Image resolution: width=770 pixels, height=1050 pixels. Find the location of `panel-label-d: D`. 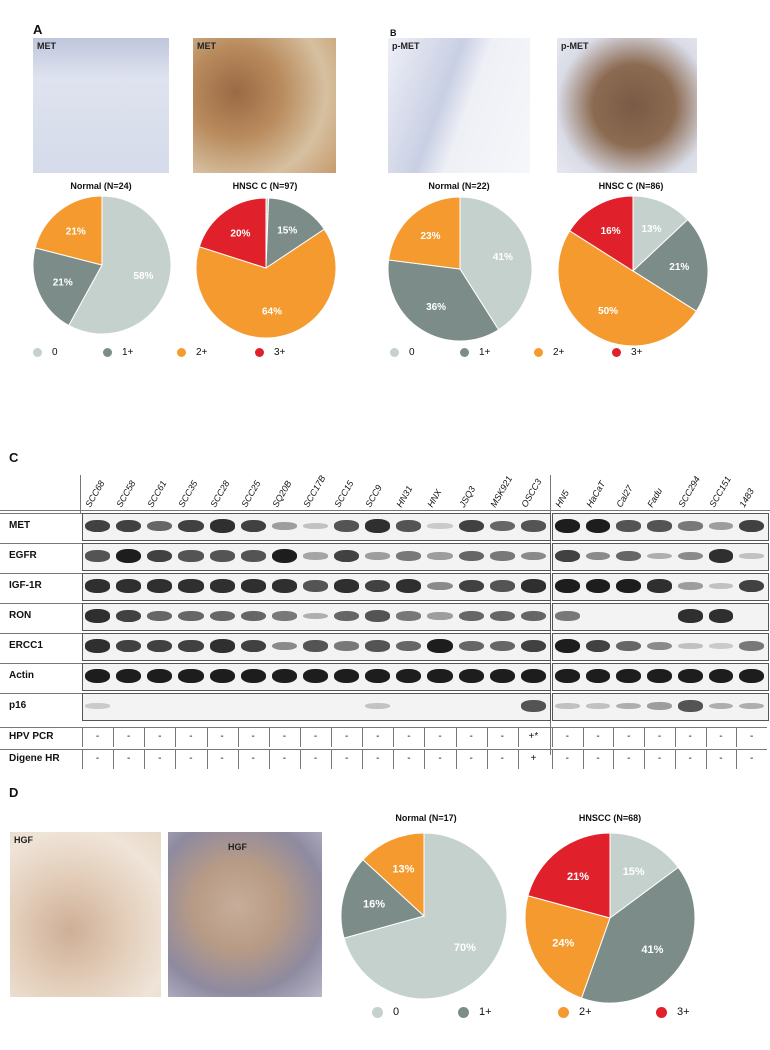

panel-label-d: D is located at coordinates (14, 792).